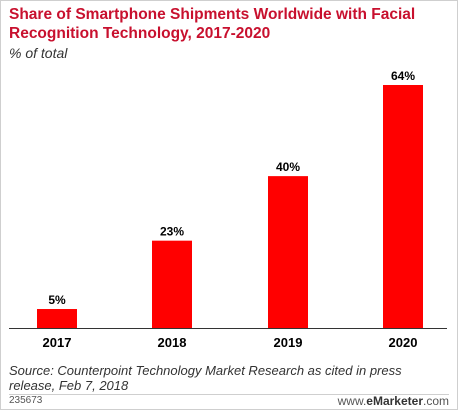  I want to click on bar-2017, so click(57, 318).